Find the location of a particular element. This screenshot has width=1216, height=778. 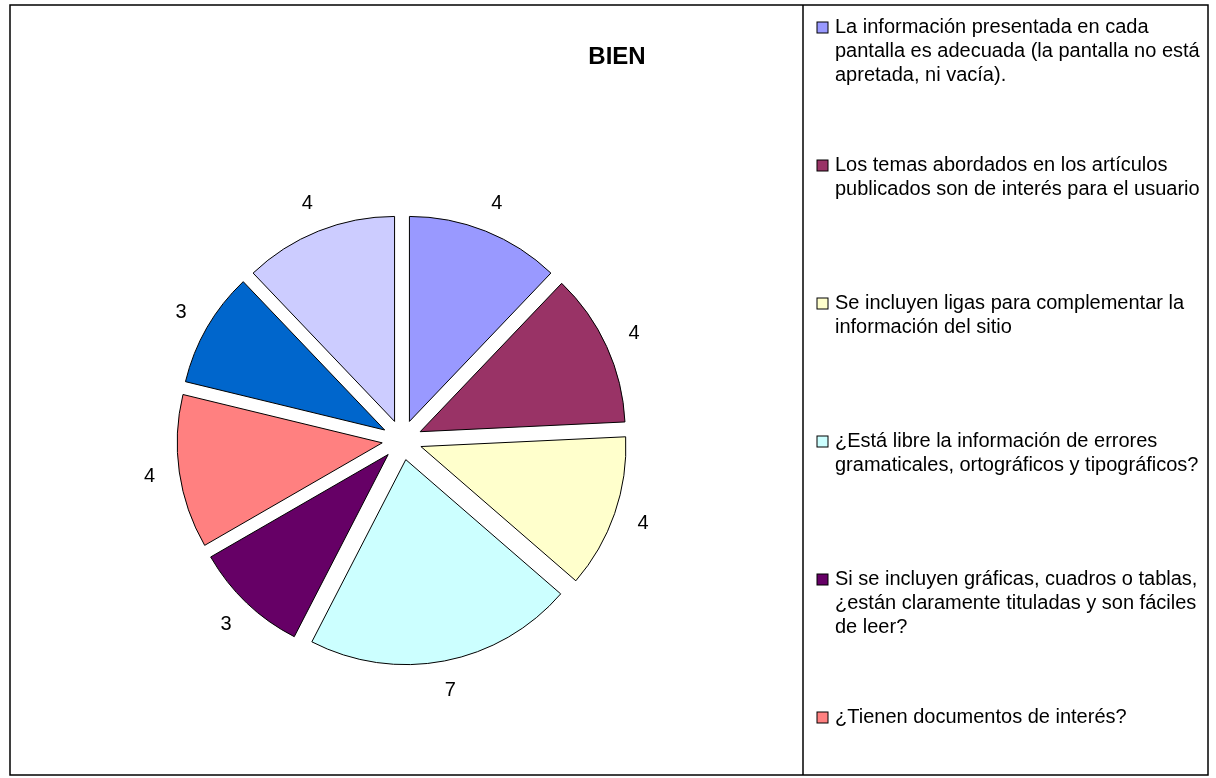

legend-label: Si se incluyen gráficas, cuadros o tablas, ¿están claramente tituladas y son fáciles de leer? is located at coordinates (1016, 602).